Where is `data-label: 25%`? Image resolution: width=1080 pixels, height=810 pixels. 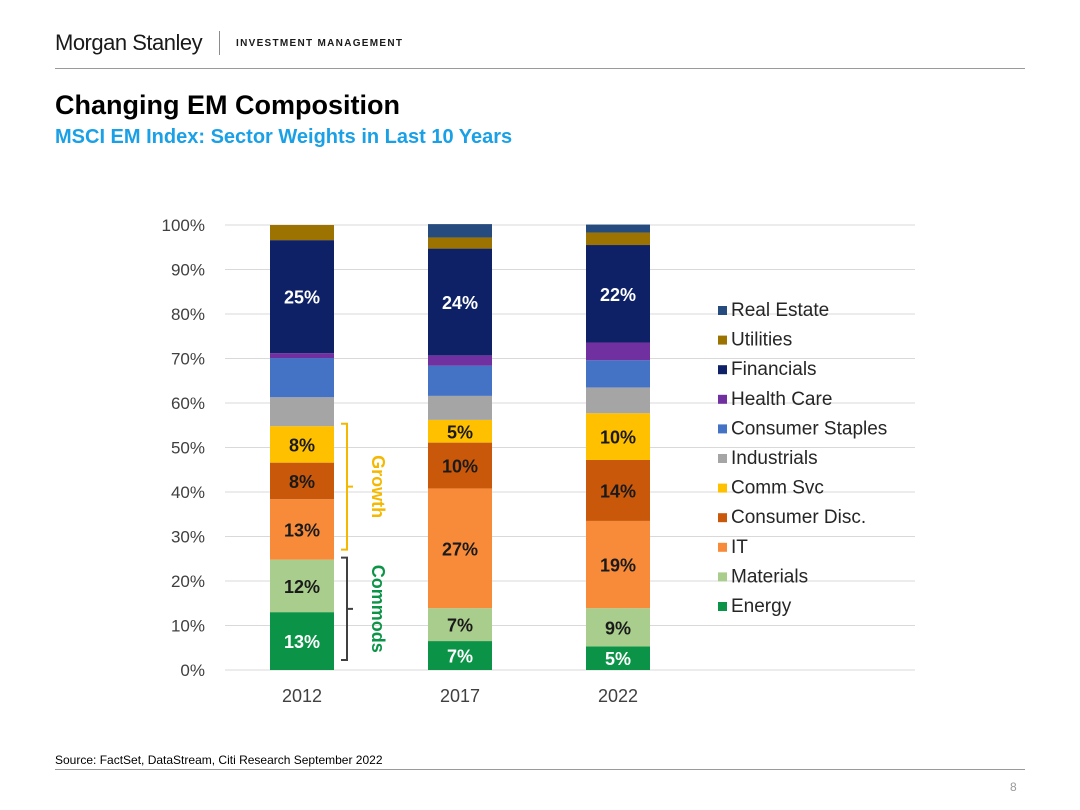
data-label: 25% is located at coordinates (302, 298).